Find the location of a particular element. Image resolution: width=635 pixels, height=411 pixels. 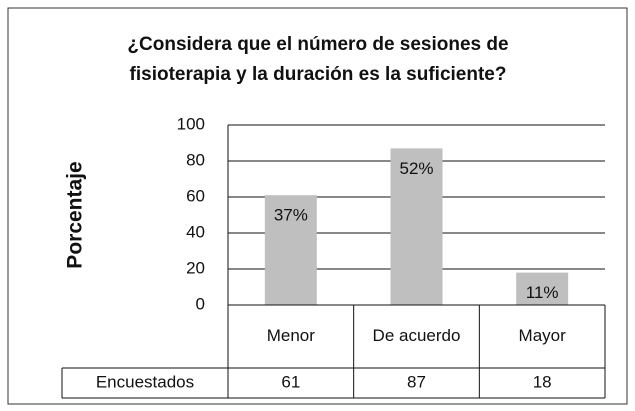

y-tick-label: 0 is located at coordinates (200, 303).